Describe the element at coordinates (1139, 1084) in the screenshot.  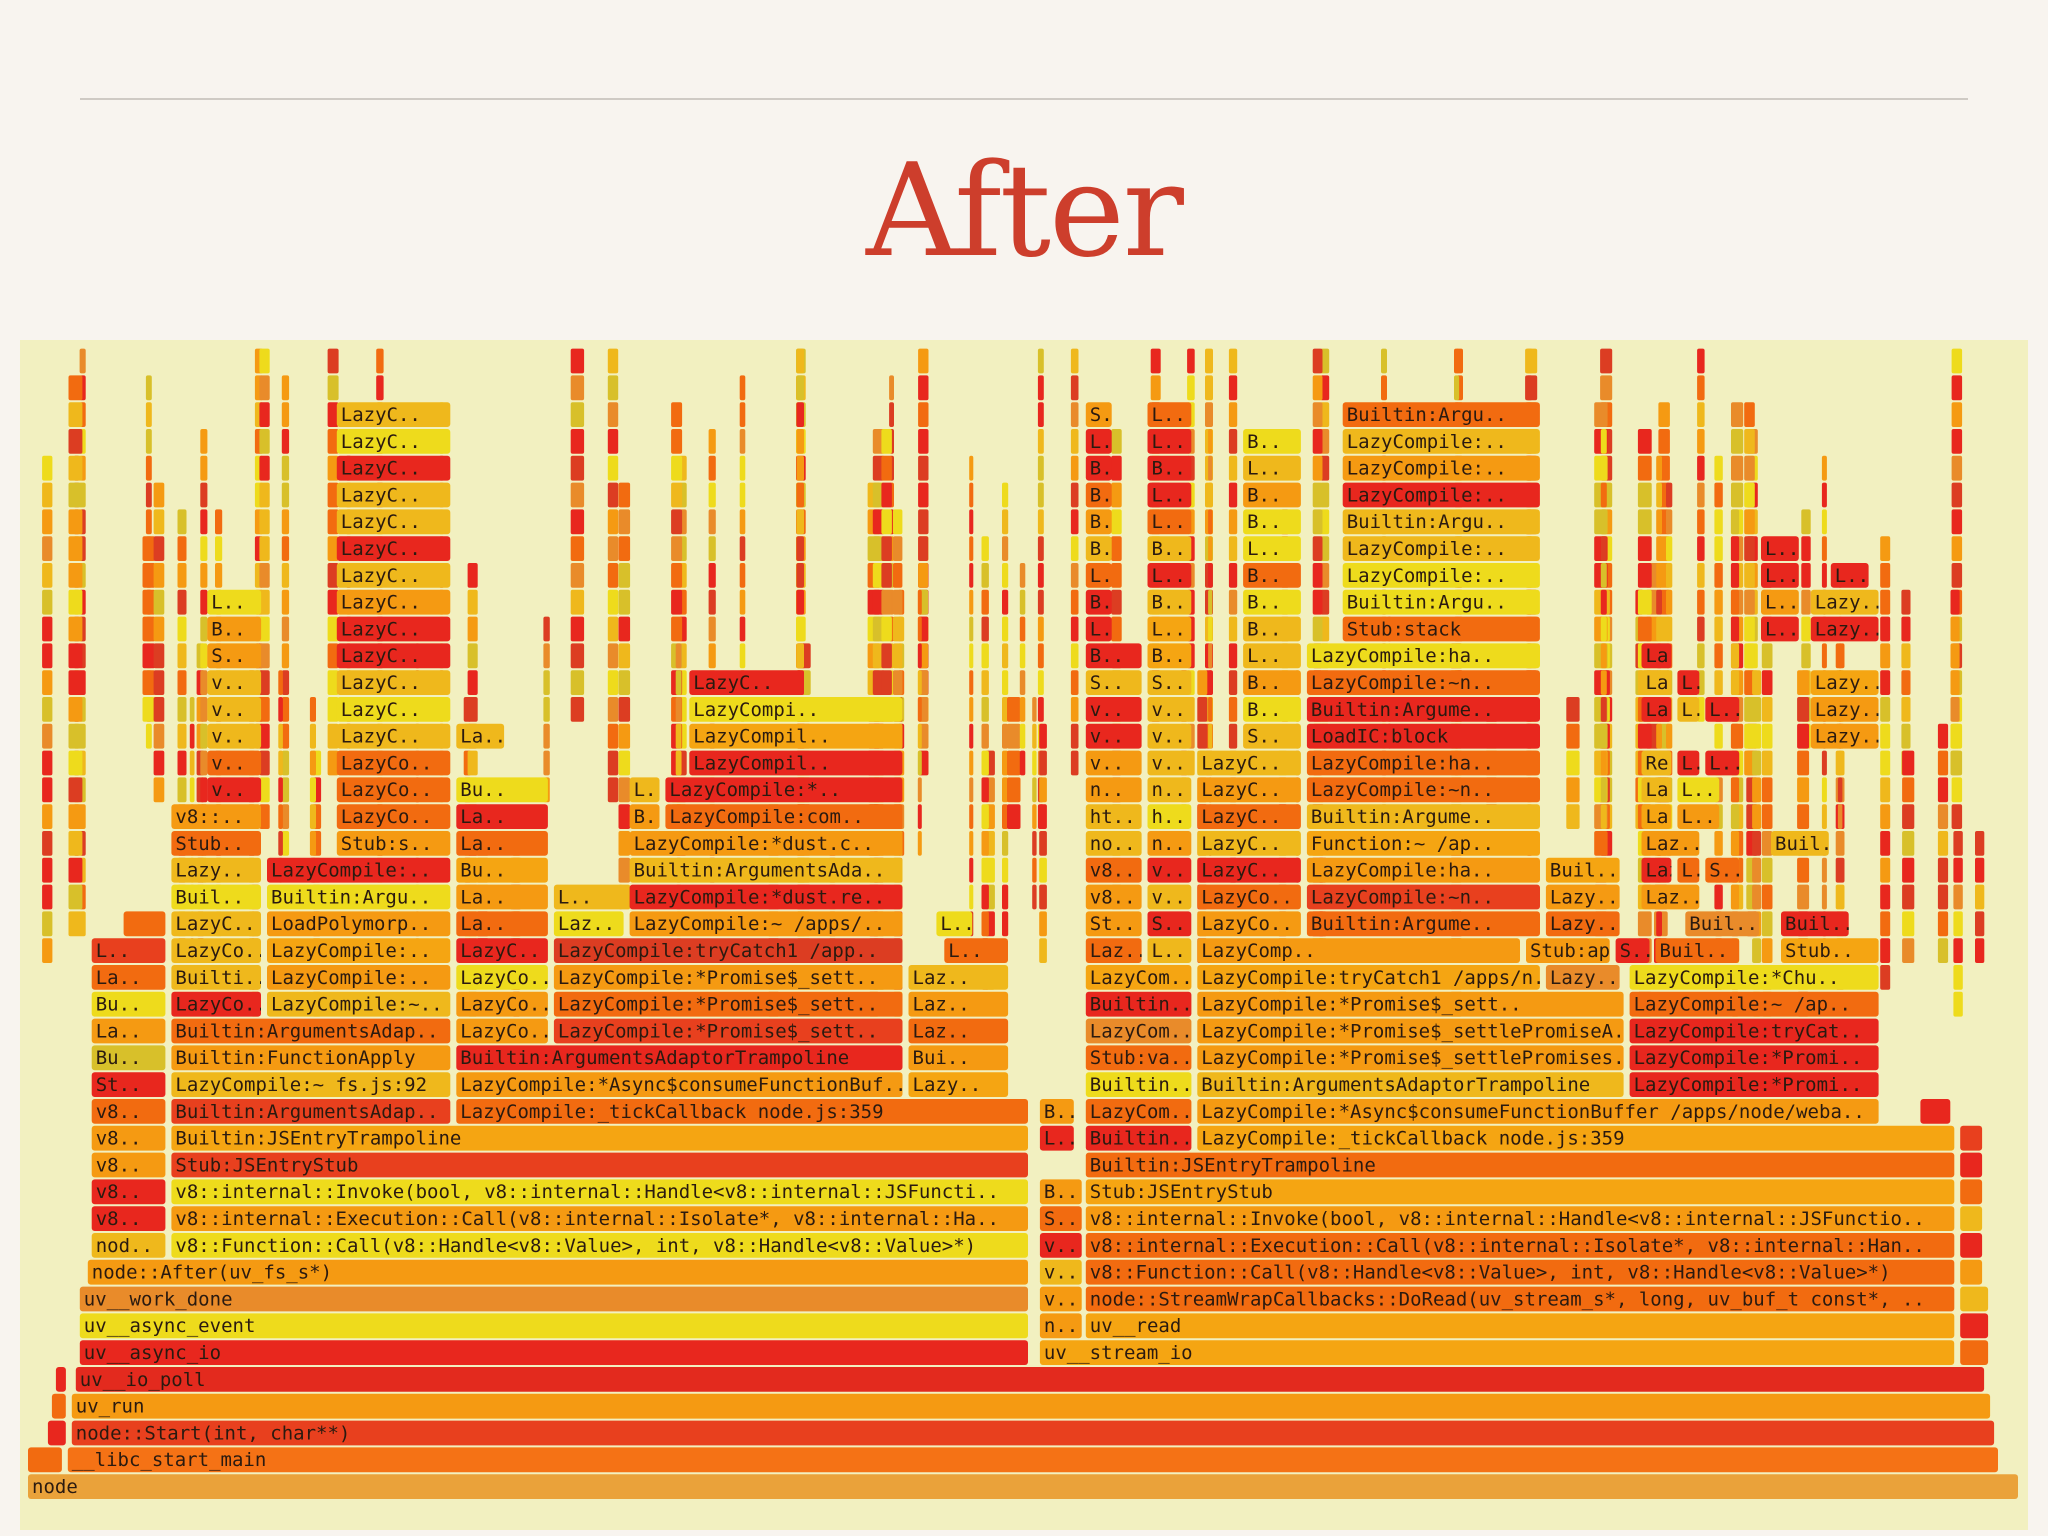
I see `flame-frame: Builtin..` at that location.